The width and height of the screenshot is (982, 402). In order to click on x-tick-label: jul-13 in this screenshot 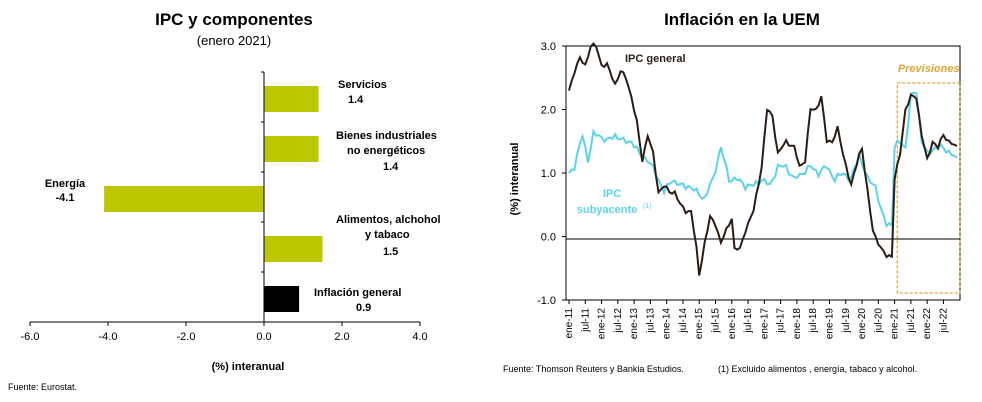, I will do `click(650, 321)`.